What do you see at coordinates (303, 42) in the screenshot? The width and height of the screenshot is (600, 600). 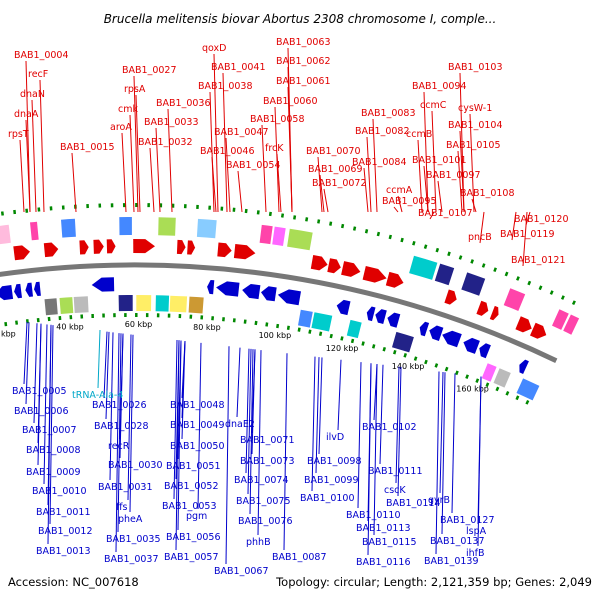 I see `forward-label: BAB1_0063` at bounding box center [303, 42].